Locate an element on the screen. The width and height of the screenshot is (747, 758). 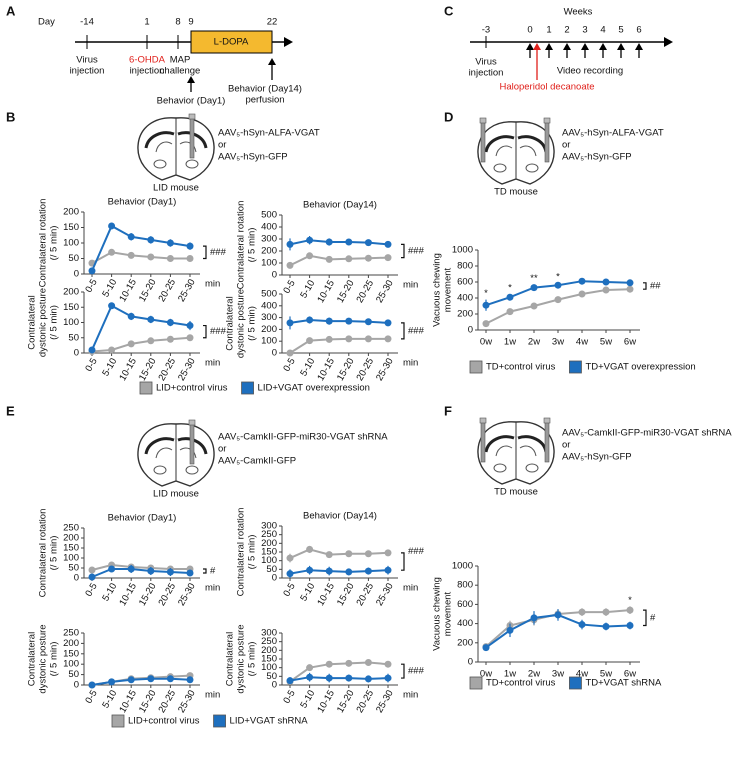
x-tick-label: 5-10 is located at coordinates (307, 289).